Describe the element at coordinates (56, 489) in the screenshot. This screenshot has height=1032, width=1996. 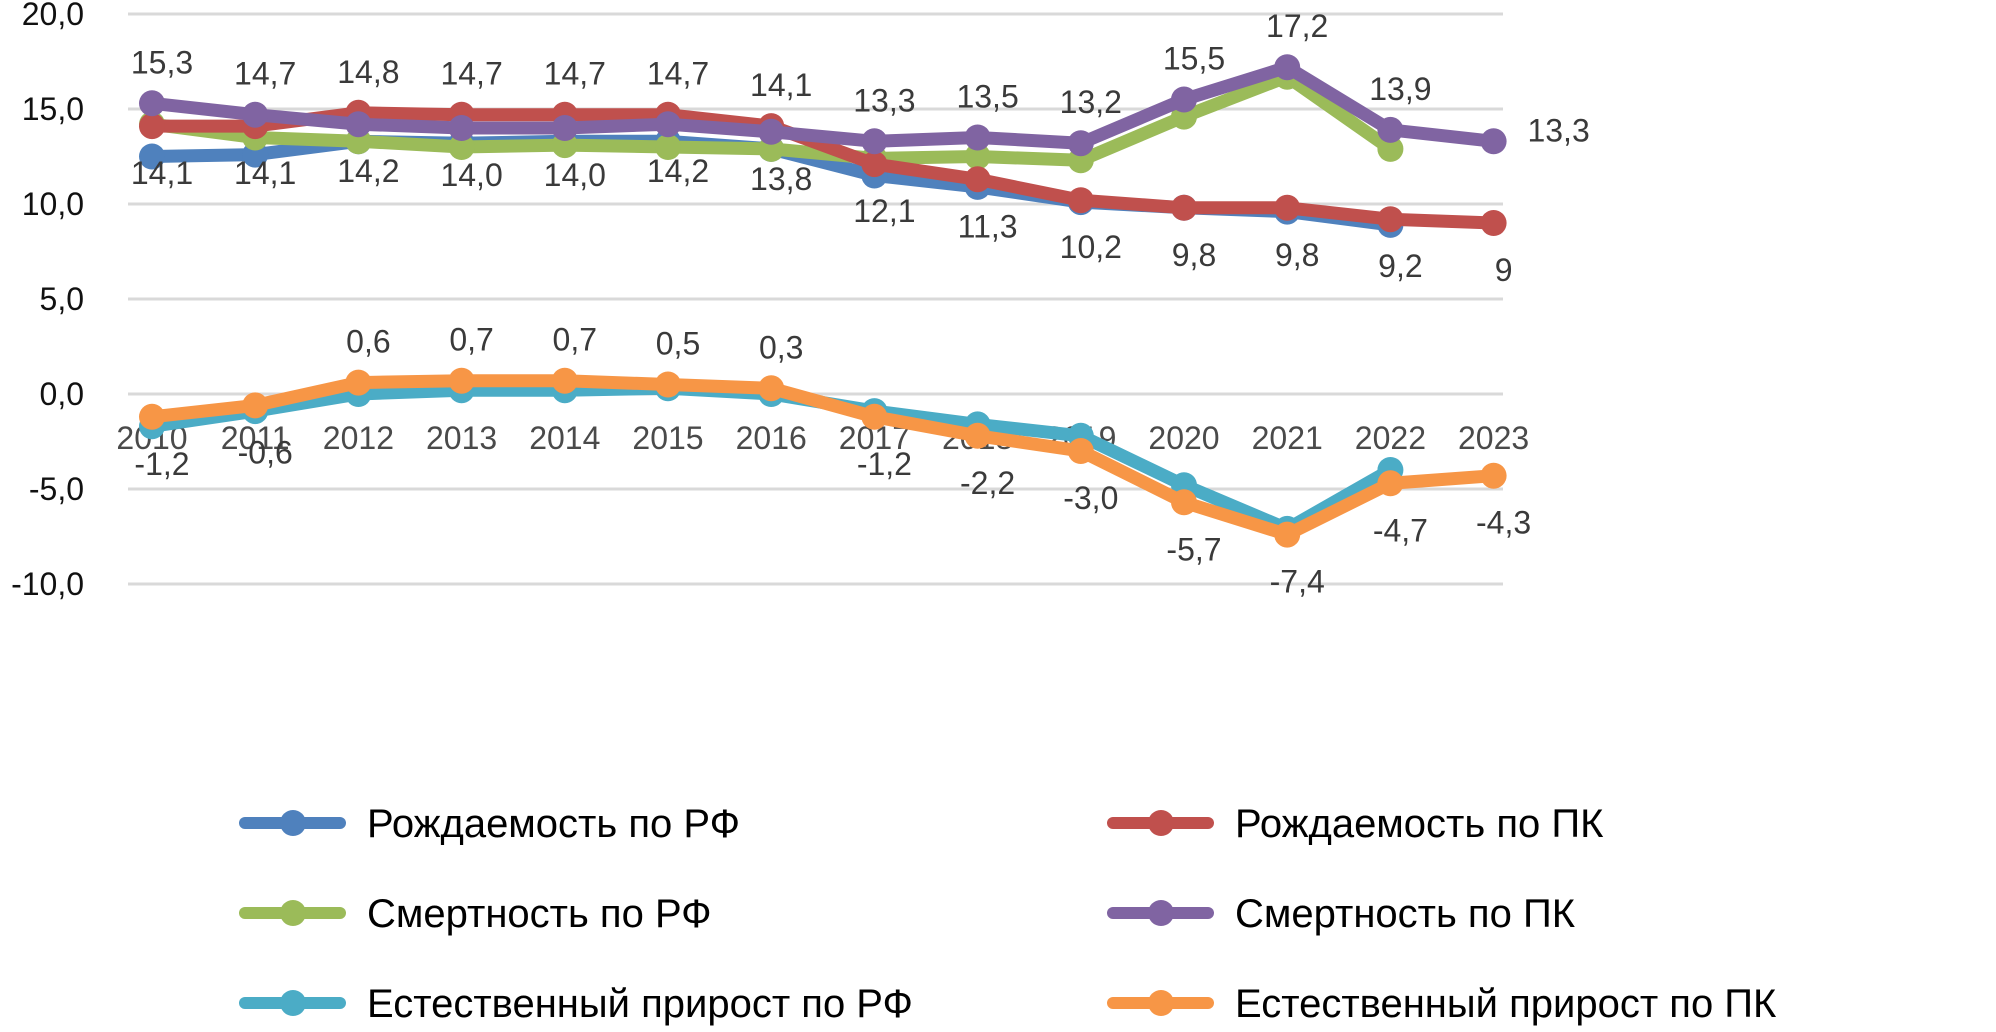
I see `y-tick-label: -5,0` at that location.